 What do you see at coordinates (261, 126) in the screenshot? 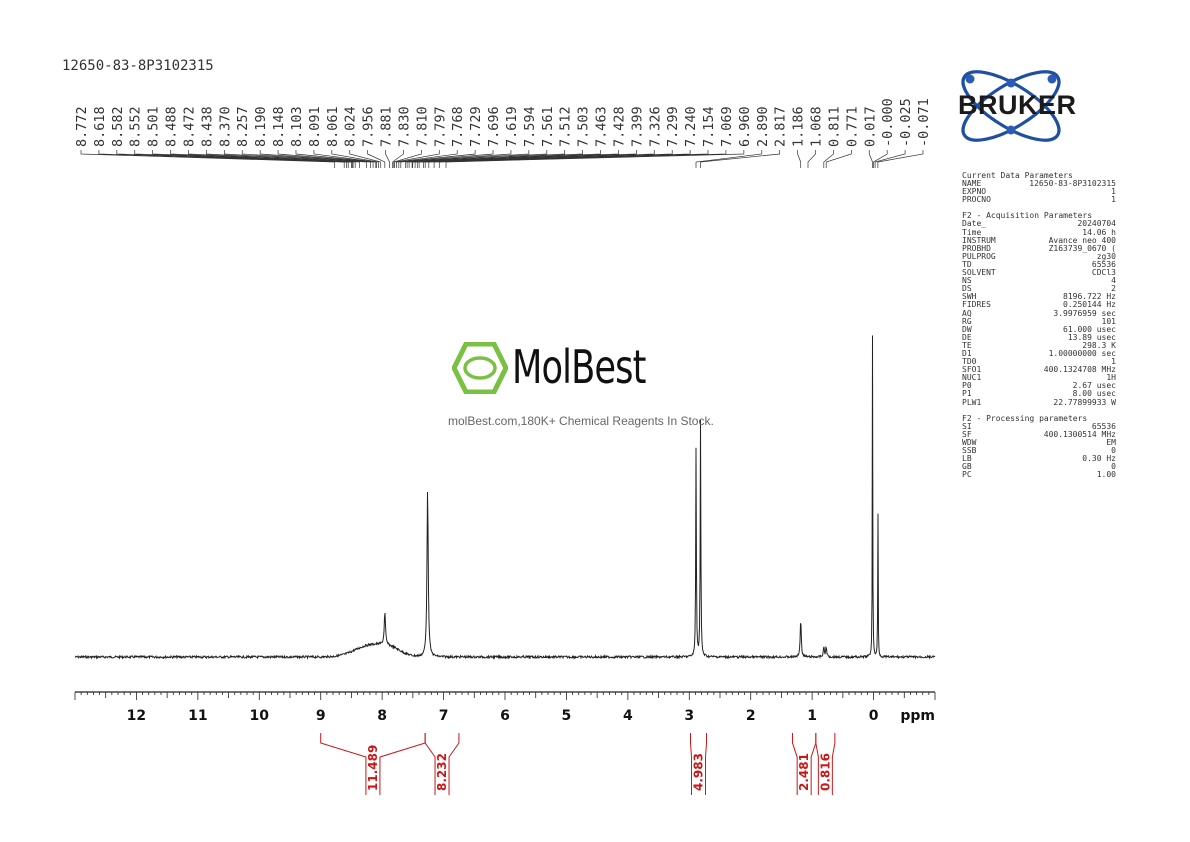
I see `peak-label: 8.190` at bounding box center [261, 126].